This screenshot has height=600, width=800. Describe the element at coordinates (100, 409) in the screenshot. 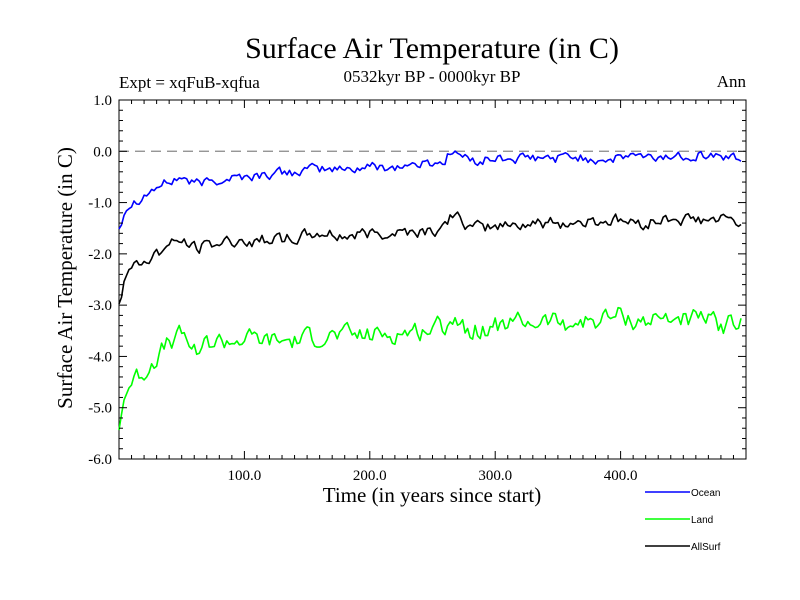

I see `y-tick-label: -5.0` at that location.